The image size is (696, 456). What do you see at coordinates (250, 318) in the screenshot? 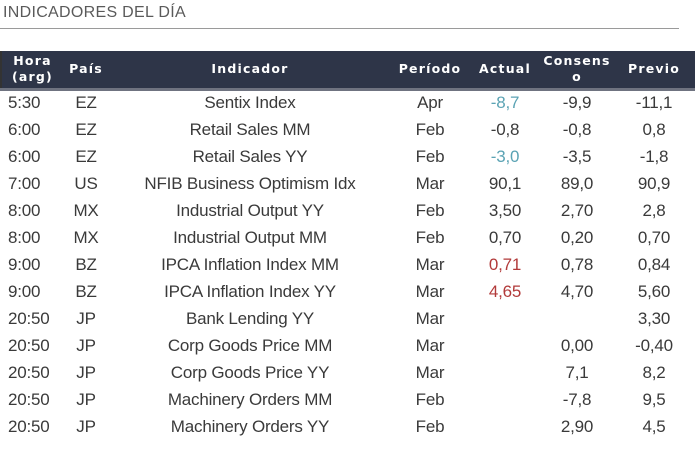
I see `cell-indicador: Bank Lending YY` at bounding box center [250, 318].